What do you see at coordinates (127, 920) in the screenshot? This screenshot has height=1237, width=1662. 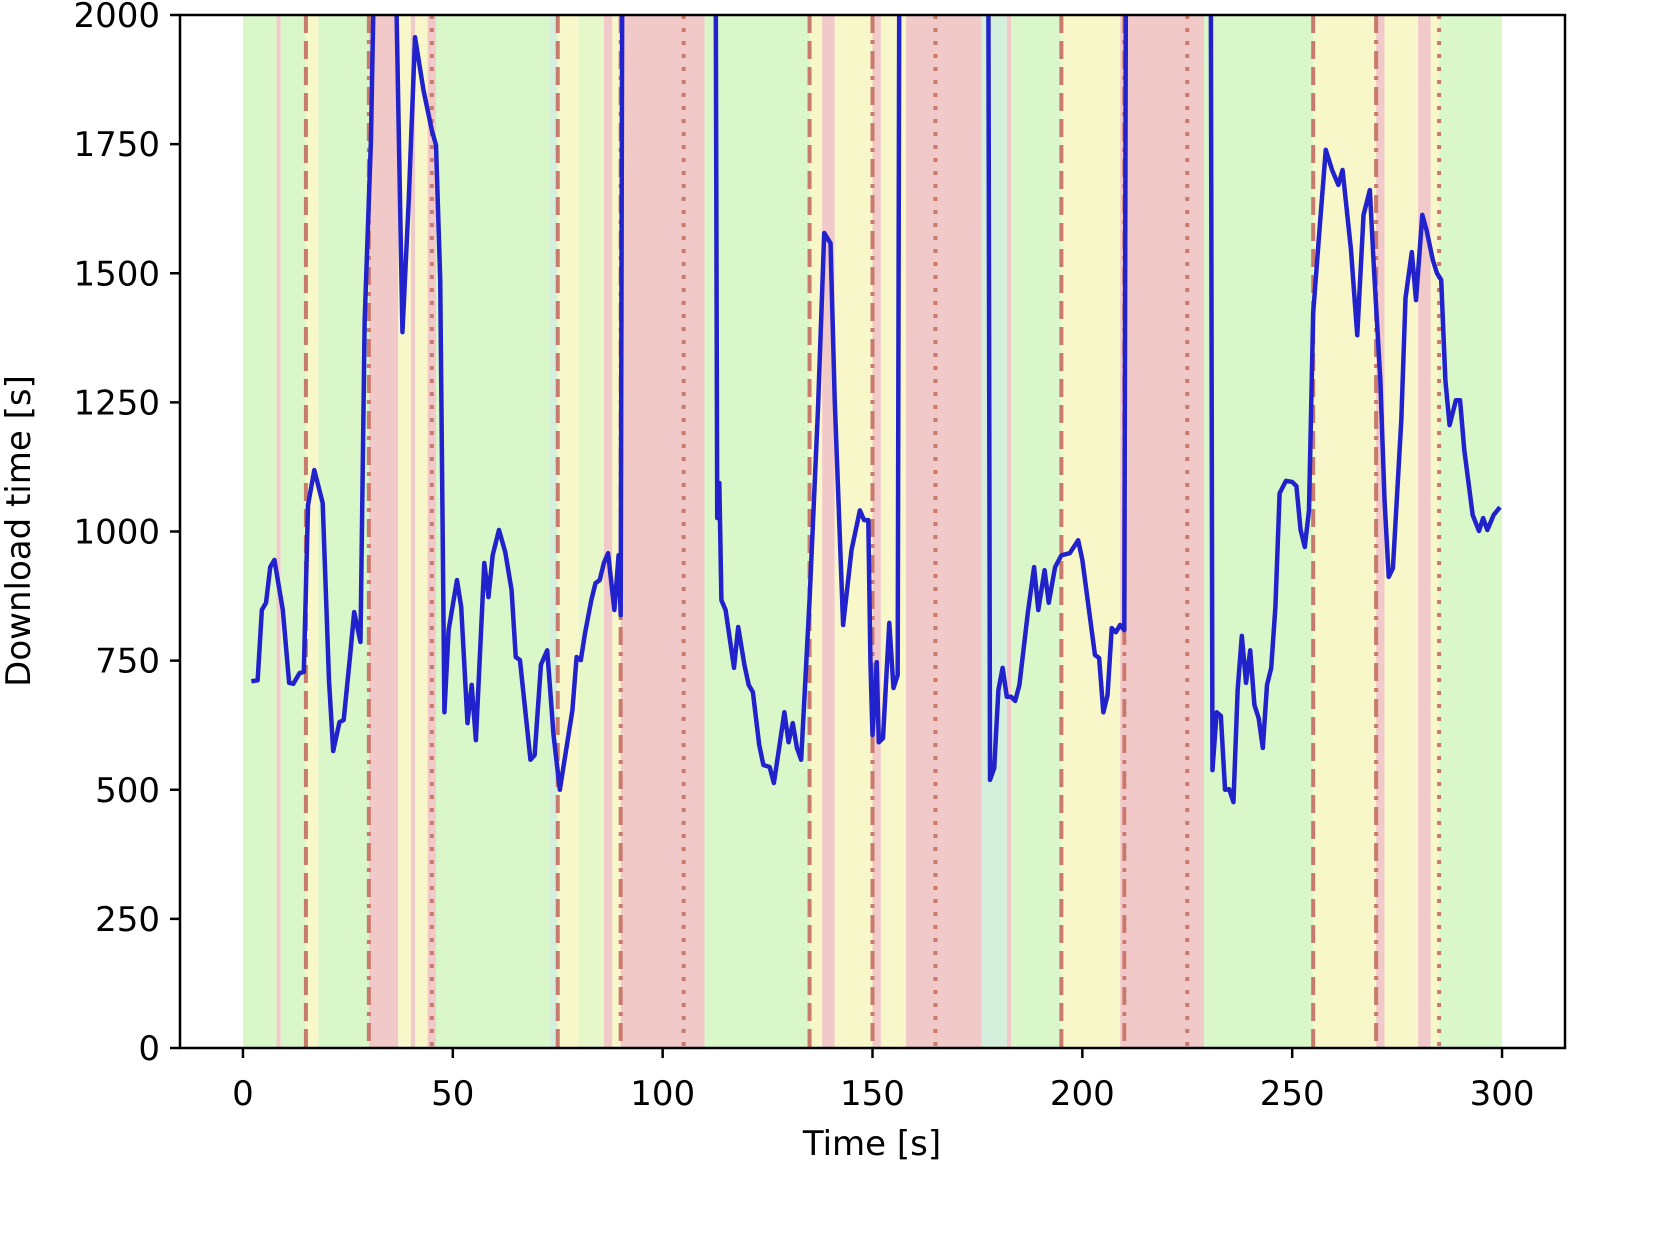 I see `y-tick-label: 250` at bounding box center [127, 920].